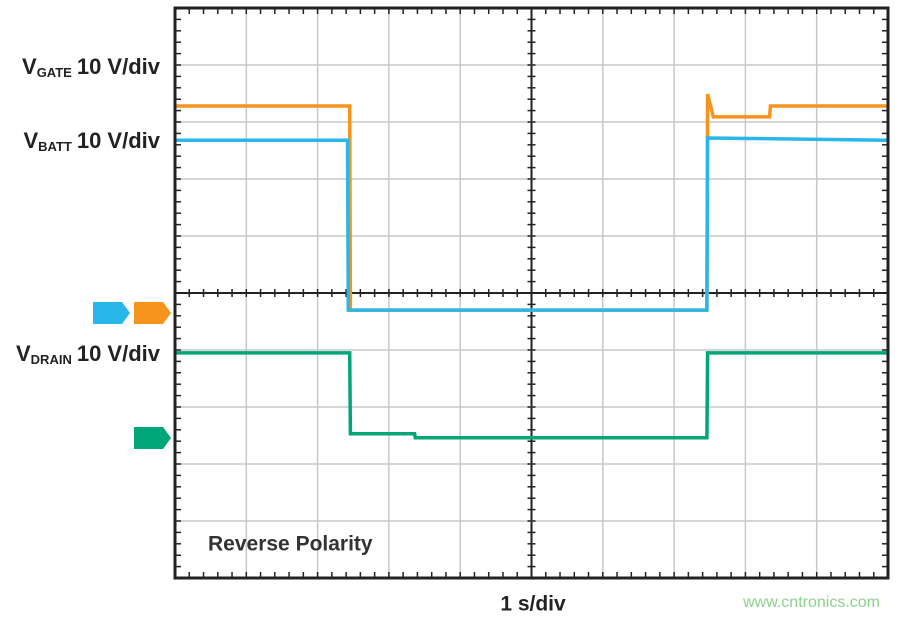  I want to click on annotation: Reverse Polarity, so click(290, 544).